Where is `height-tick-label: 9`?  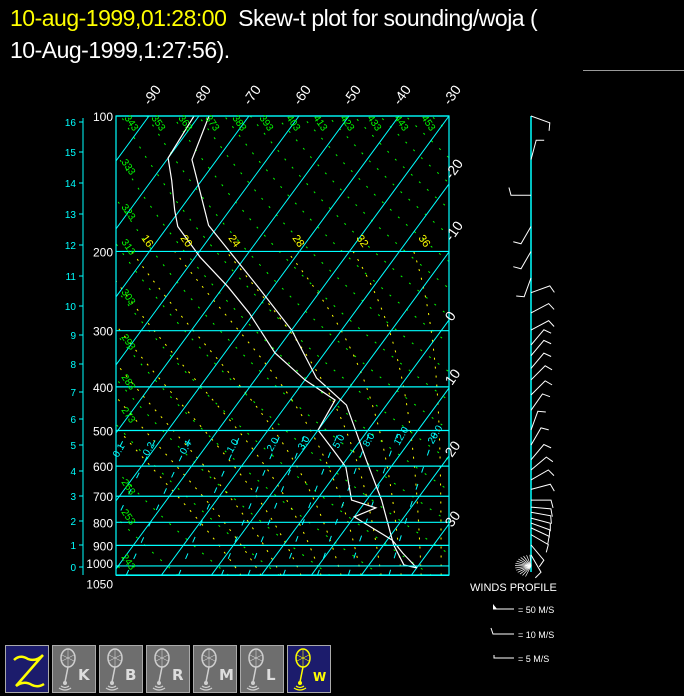 height-tick-label: 9 is located at coordinates (73, 336).